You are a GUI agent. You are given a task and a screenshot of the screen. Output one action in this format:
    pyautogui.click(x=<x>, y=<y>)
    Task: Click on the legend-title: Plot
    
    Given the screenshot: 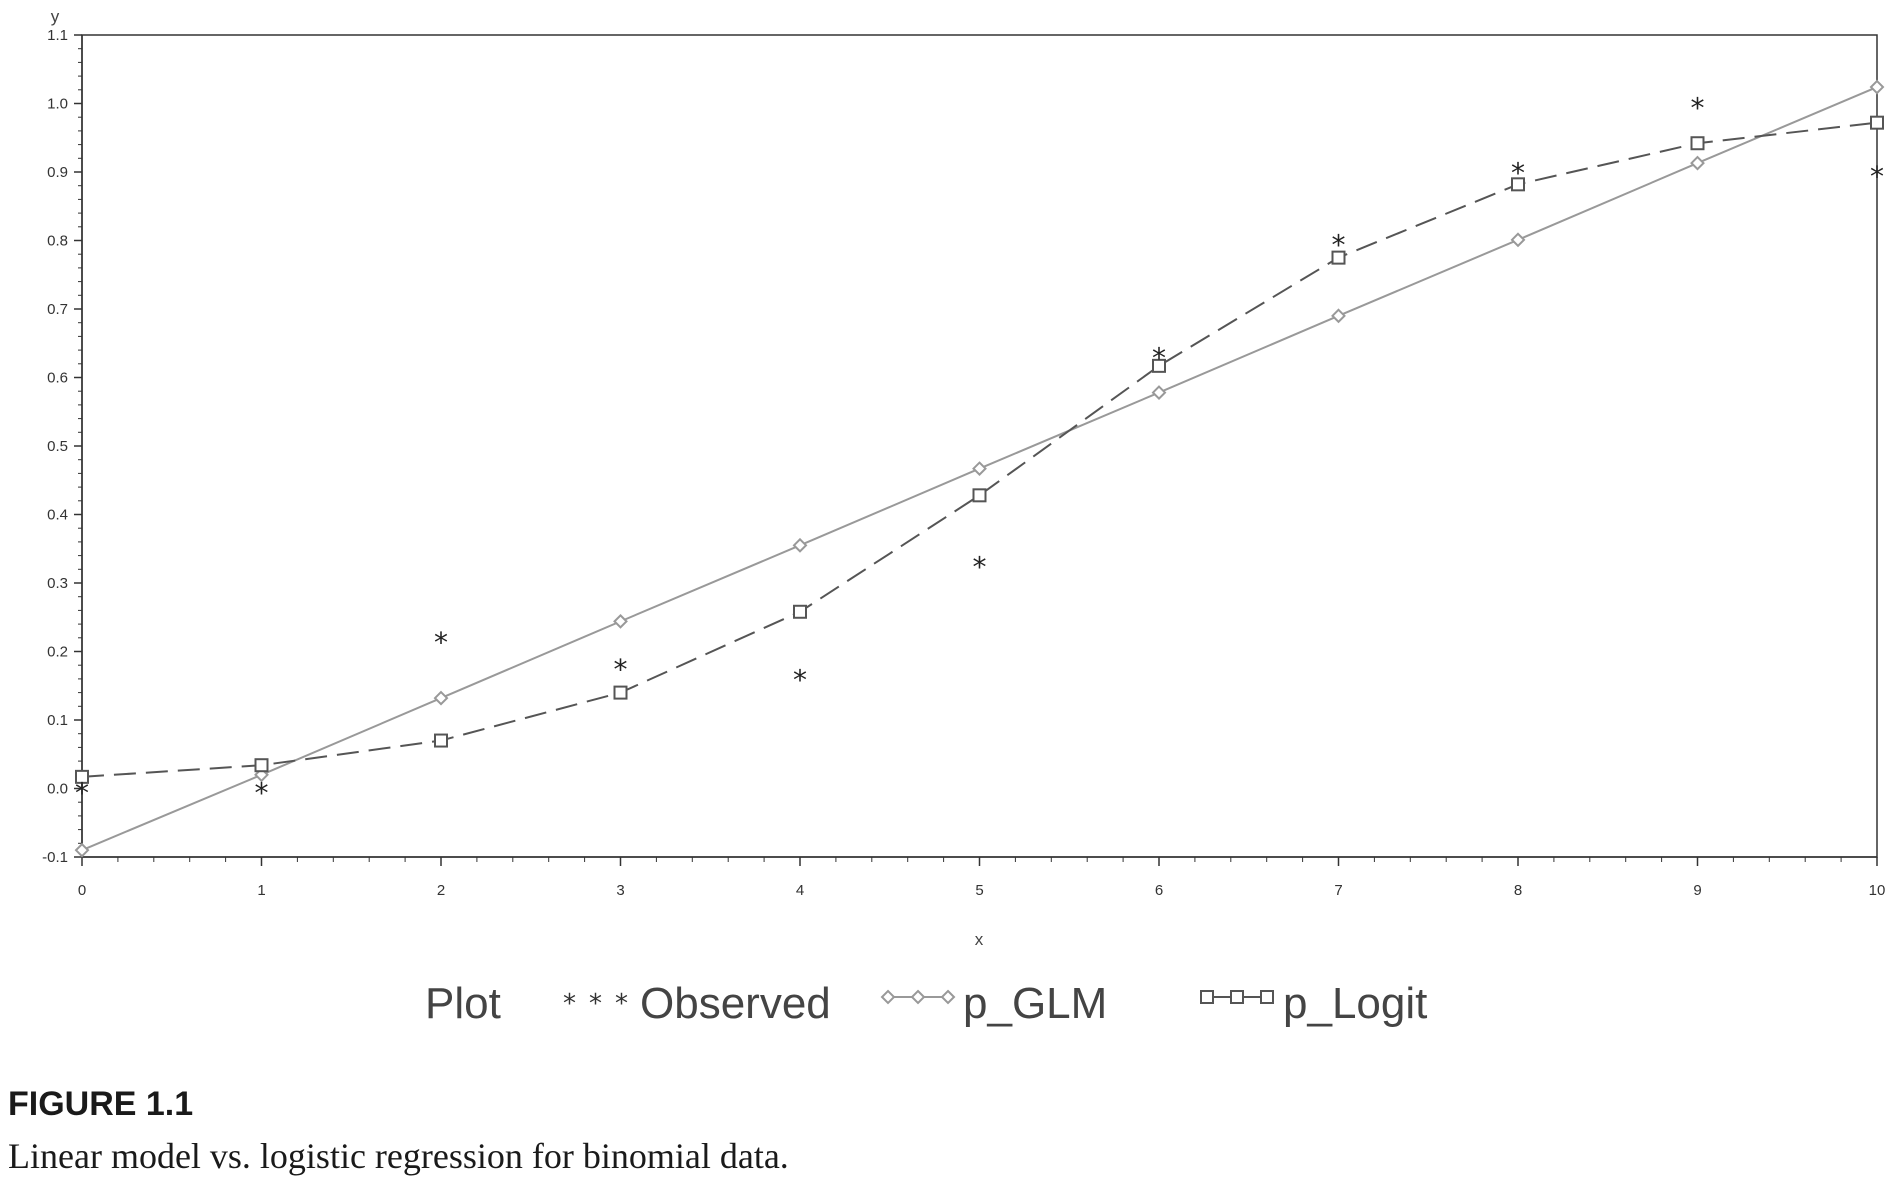 What is the action you would take?
    pyautogui.click(x=463, y=1003)
    